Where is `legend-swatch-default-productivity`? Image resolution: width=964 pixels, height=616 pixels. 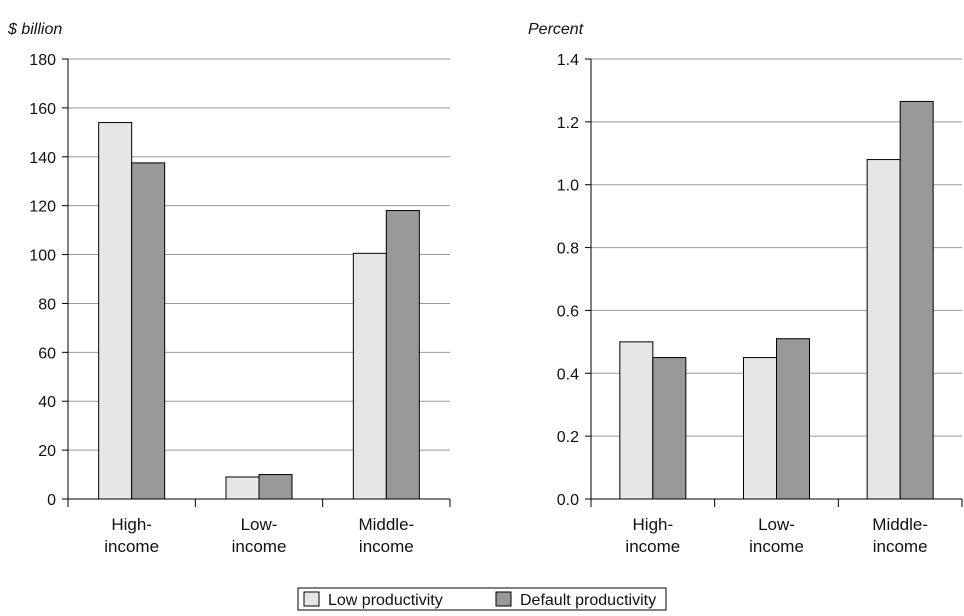 legend-swatch-default-productivity is located at coordinates (503, 599).